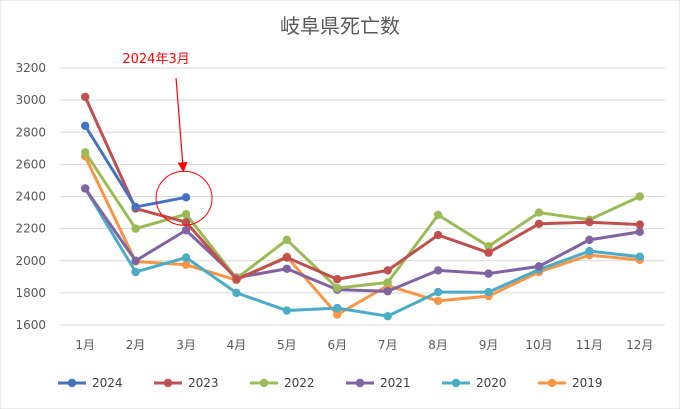  What do you see at coordinates (90, 383) in the screenshot?
I see `legend-item-2024: 2024` at bounding box center [90, 383].